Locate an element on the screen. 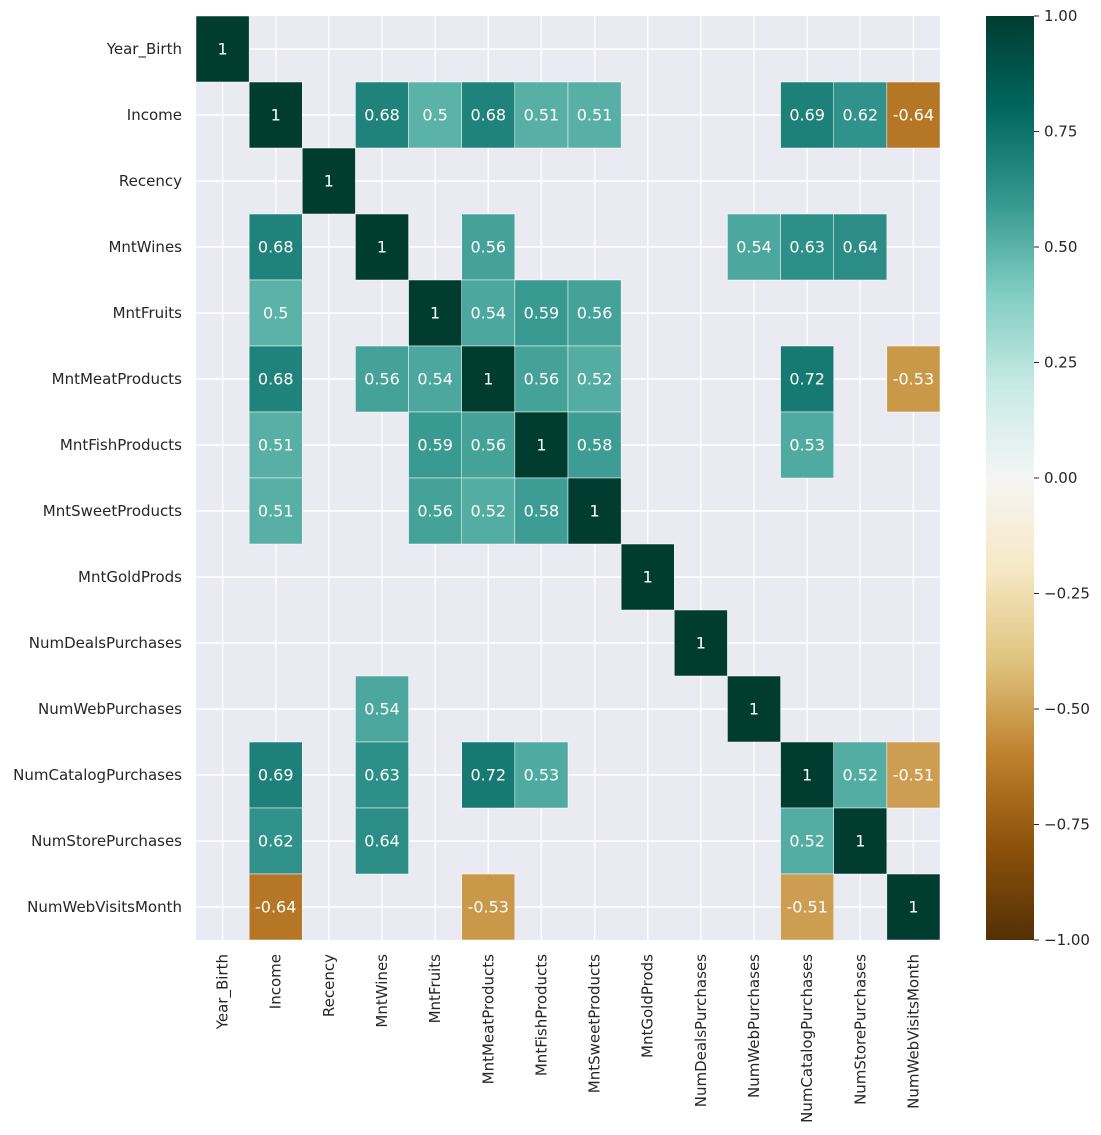 The width and height of the screenshot is (1101, 1135). colorbar-tick-label: 0.00 is located at coordinates (1060, 478).